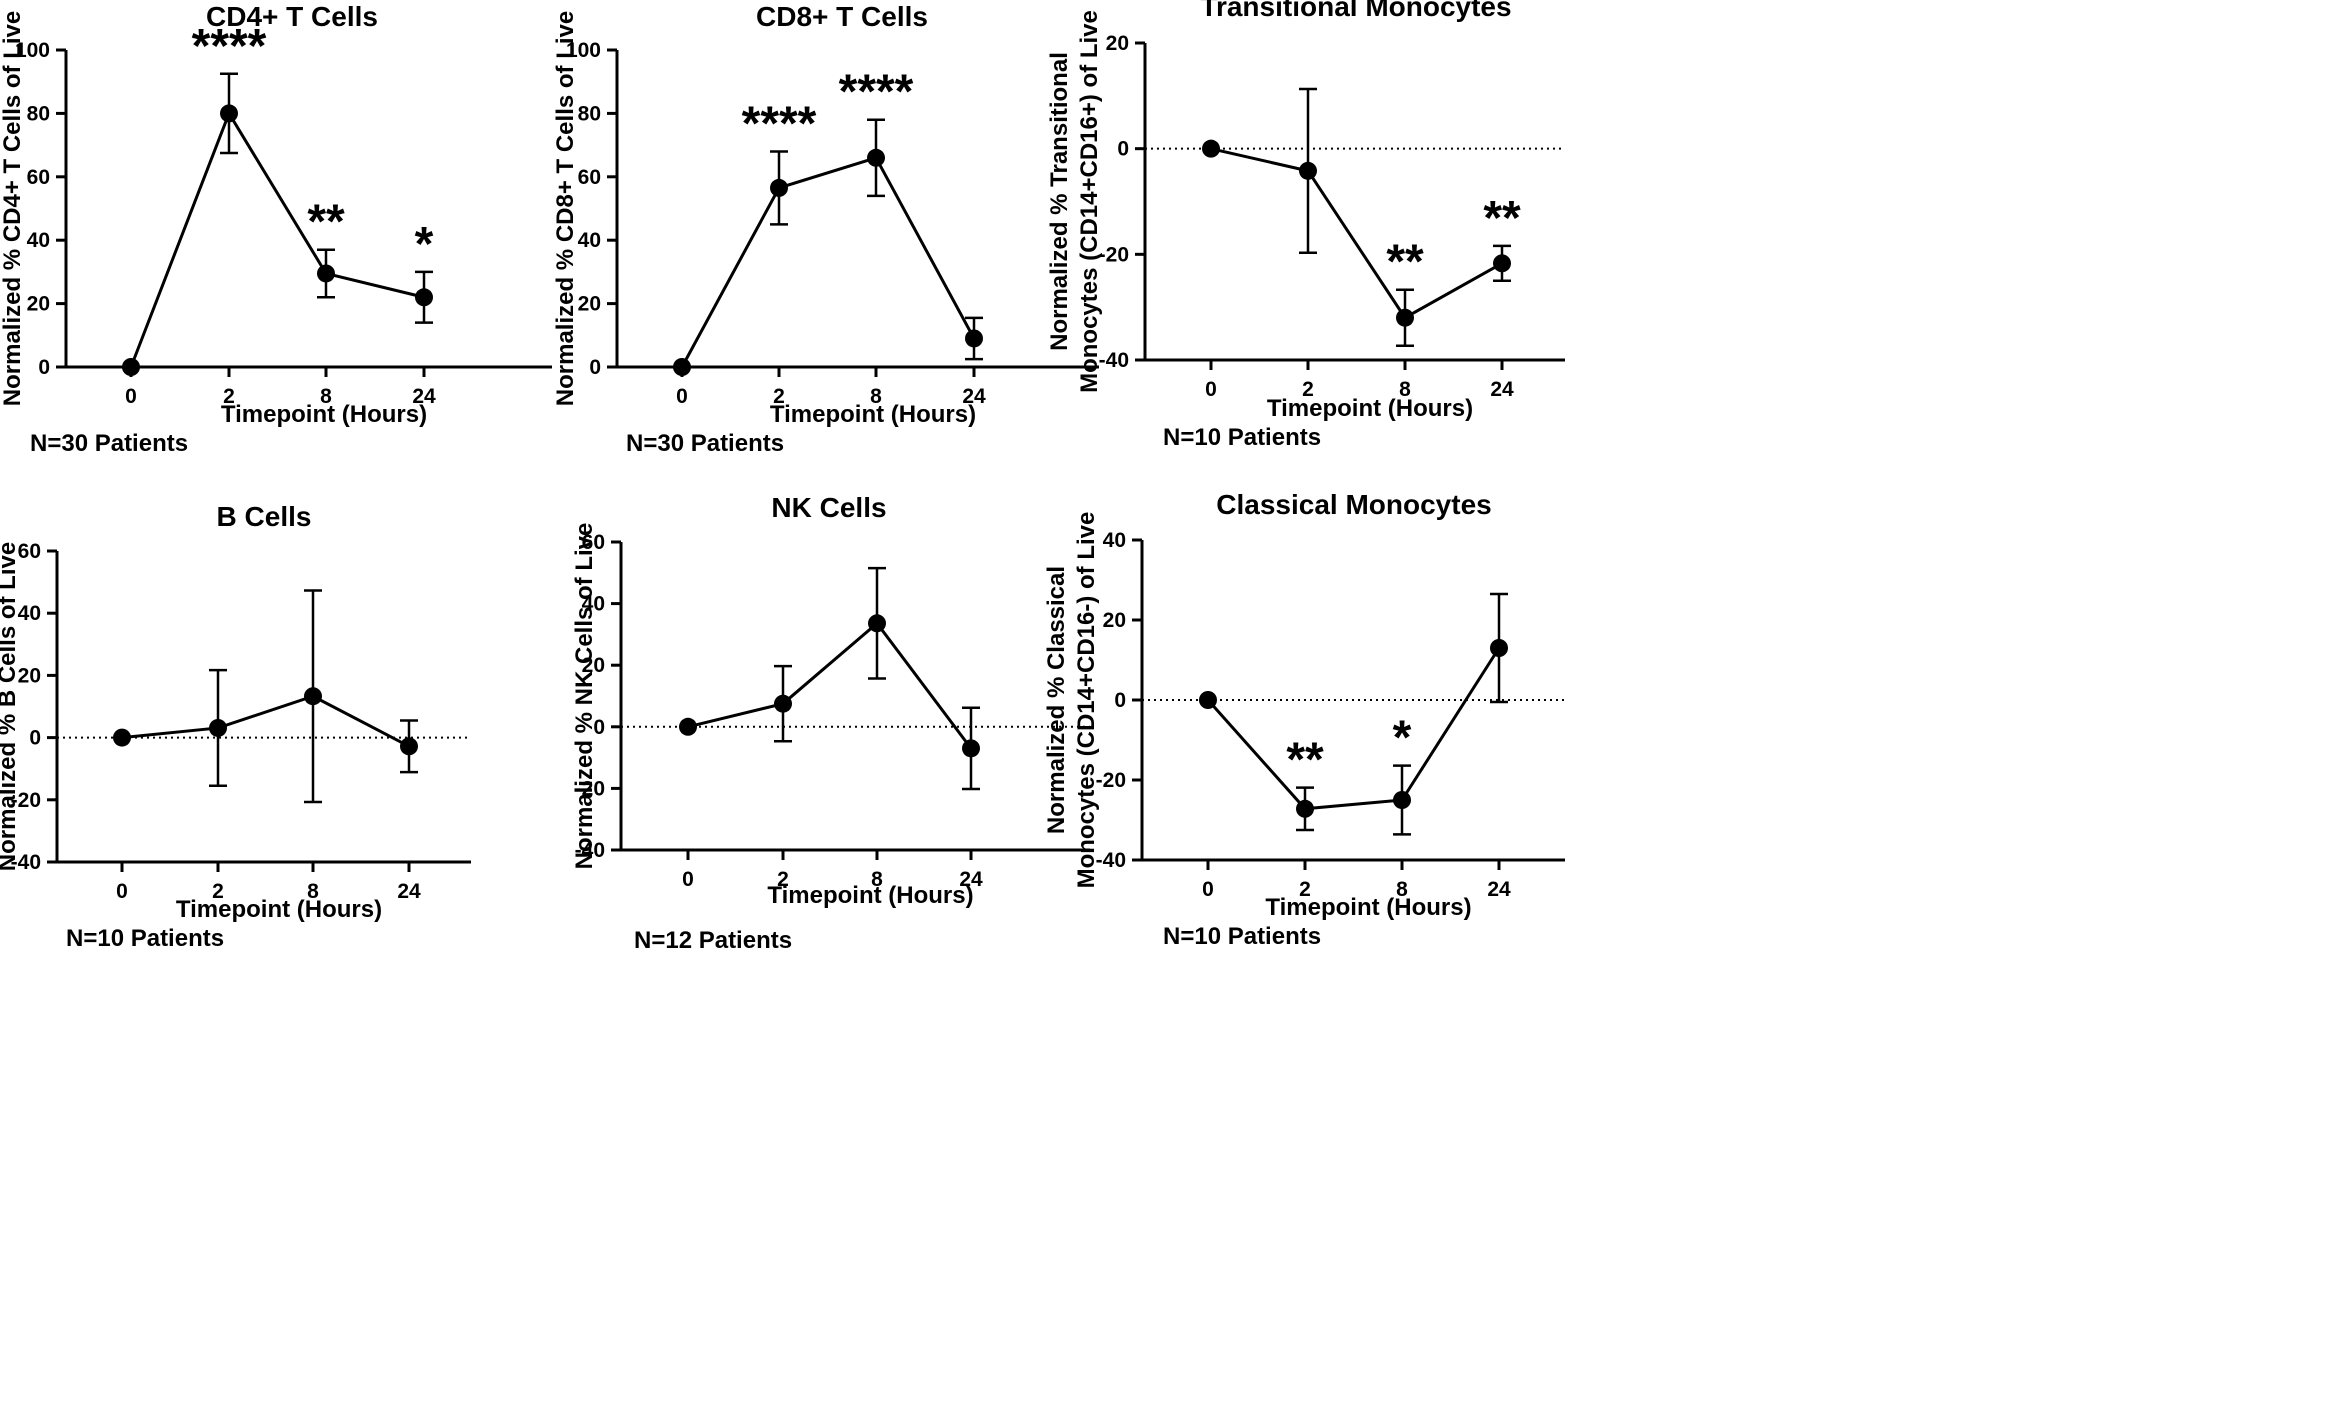 This screenshot has width=2348, height=1420. What do you see at coordinates (1353, 504) in the screenshot?
I see `panel-title: Classical Monocytes` at bounding box center [1353, 504].